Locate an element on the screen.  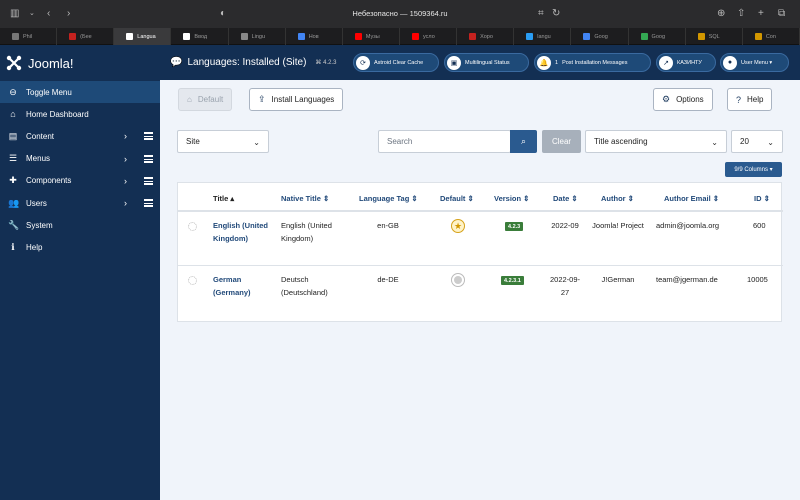
header-native-title: Native Title ⇕ is located at coordinates (305, 198).